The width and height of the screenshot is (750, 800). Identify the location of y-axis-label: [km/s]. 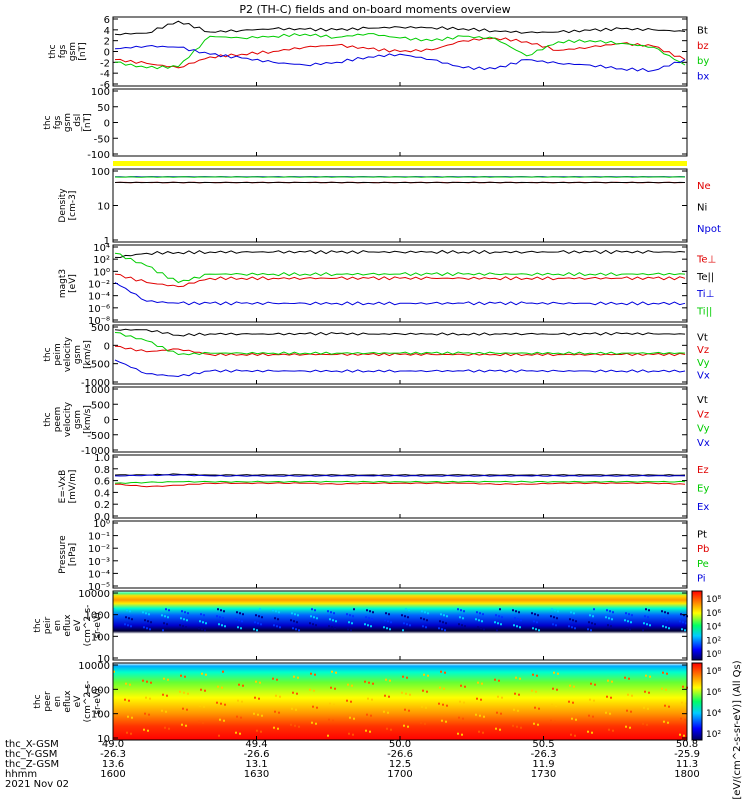
(88, 419).